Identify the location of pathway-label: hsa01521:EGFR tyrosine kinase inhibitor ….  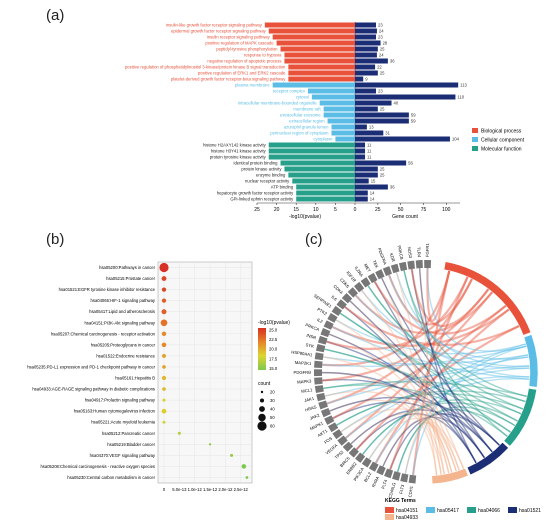
(107, 289).